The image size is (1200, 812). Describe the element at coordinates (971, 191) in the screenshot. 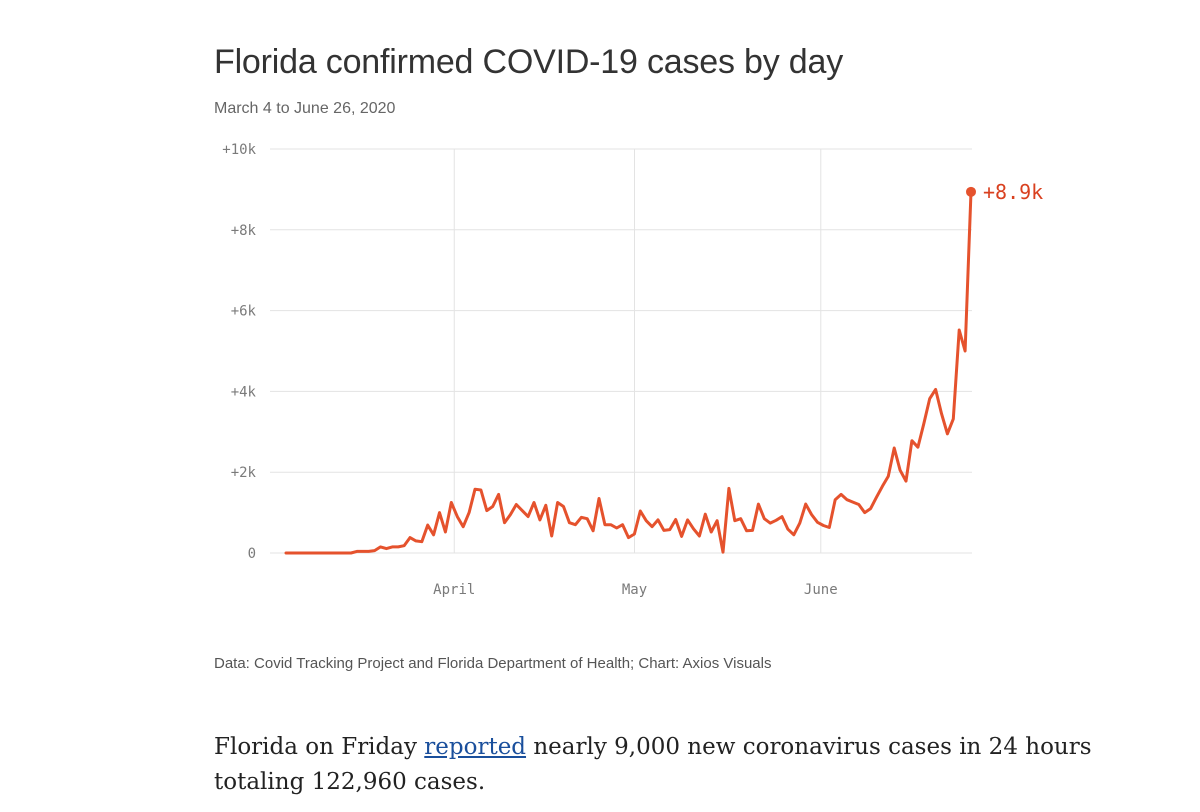

I see `last-value-point` at that location.